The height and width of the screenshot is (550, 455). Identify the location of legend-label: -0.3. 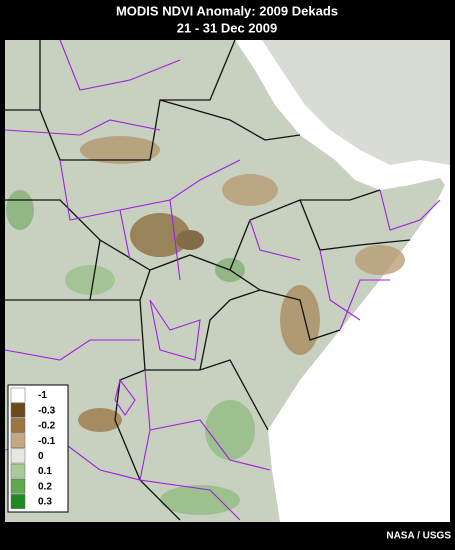
(47, 410).